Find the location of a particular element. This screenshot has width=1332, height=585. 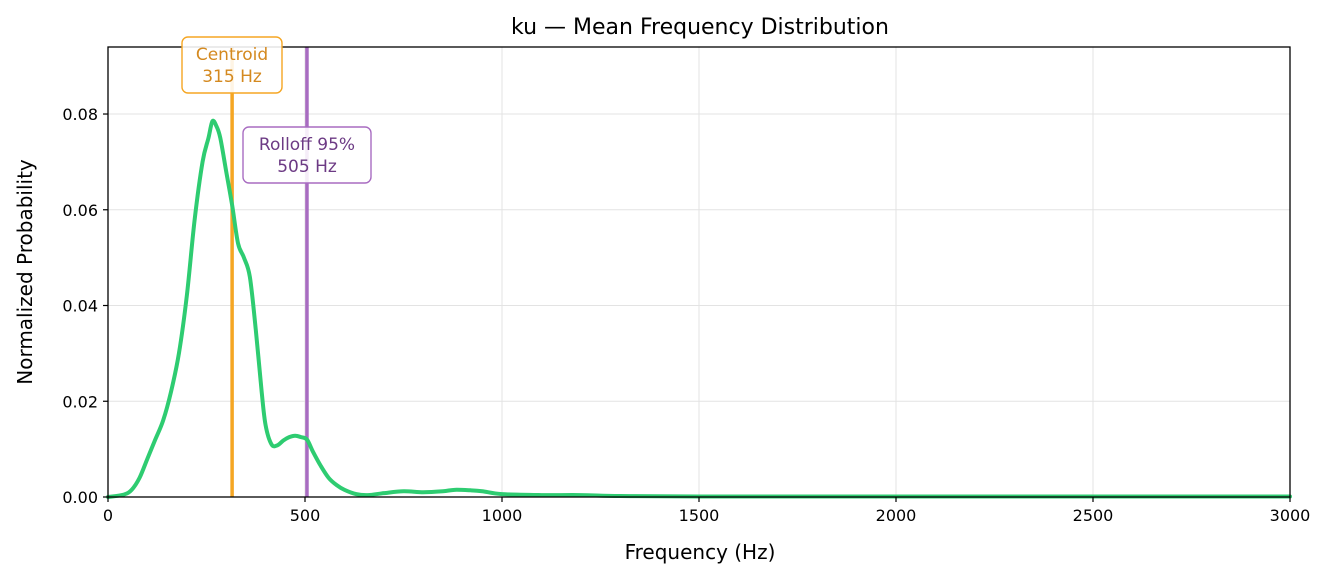

centroid-annotation-text: 315 Hz is located at coordinates (232, 77).